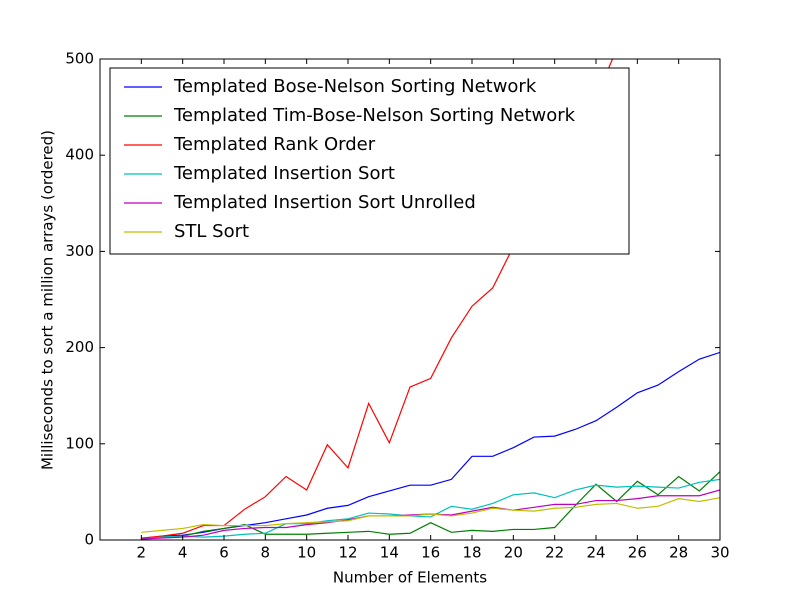 The height and width of the screenshot is (600, 800). Describe the element at coordinates (274, 144) in the screenshot. I see `legend-label: Templated Rank Order` at that location.